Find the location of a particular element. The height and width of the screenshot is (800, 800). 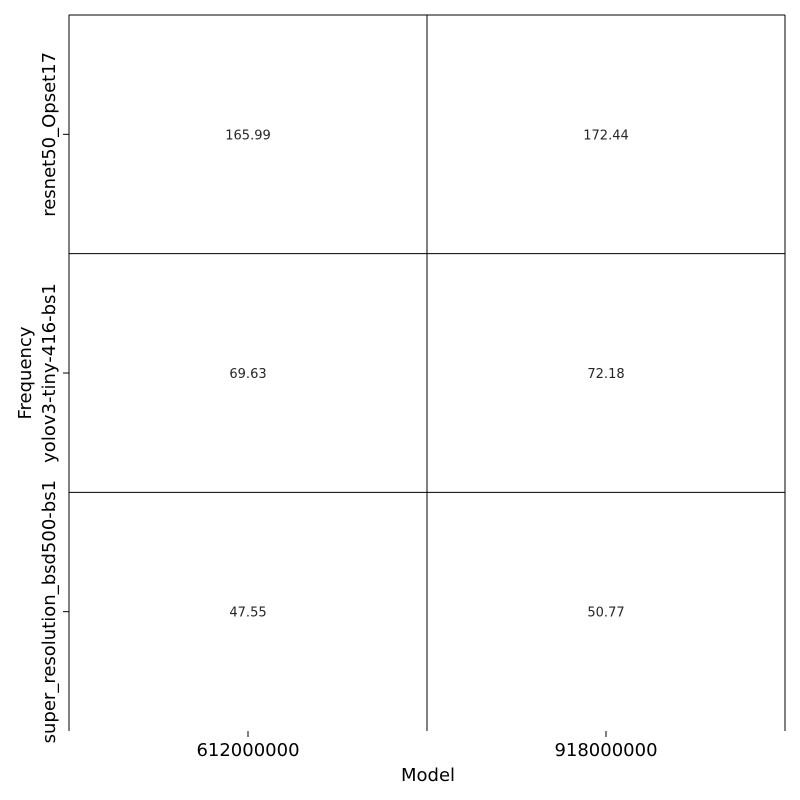

x-axis-title: Model is located at coordinates (428, 775).